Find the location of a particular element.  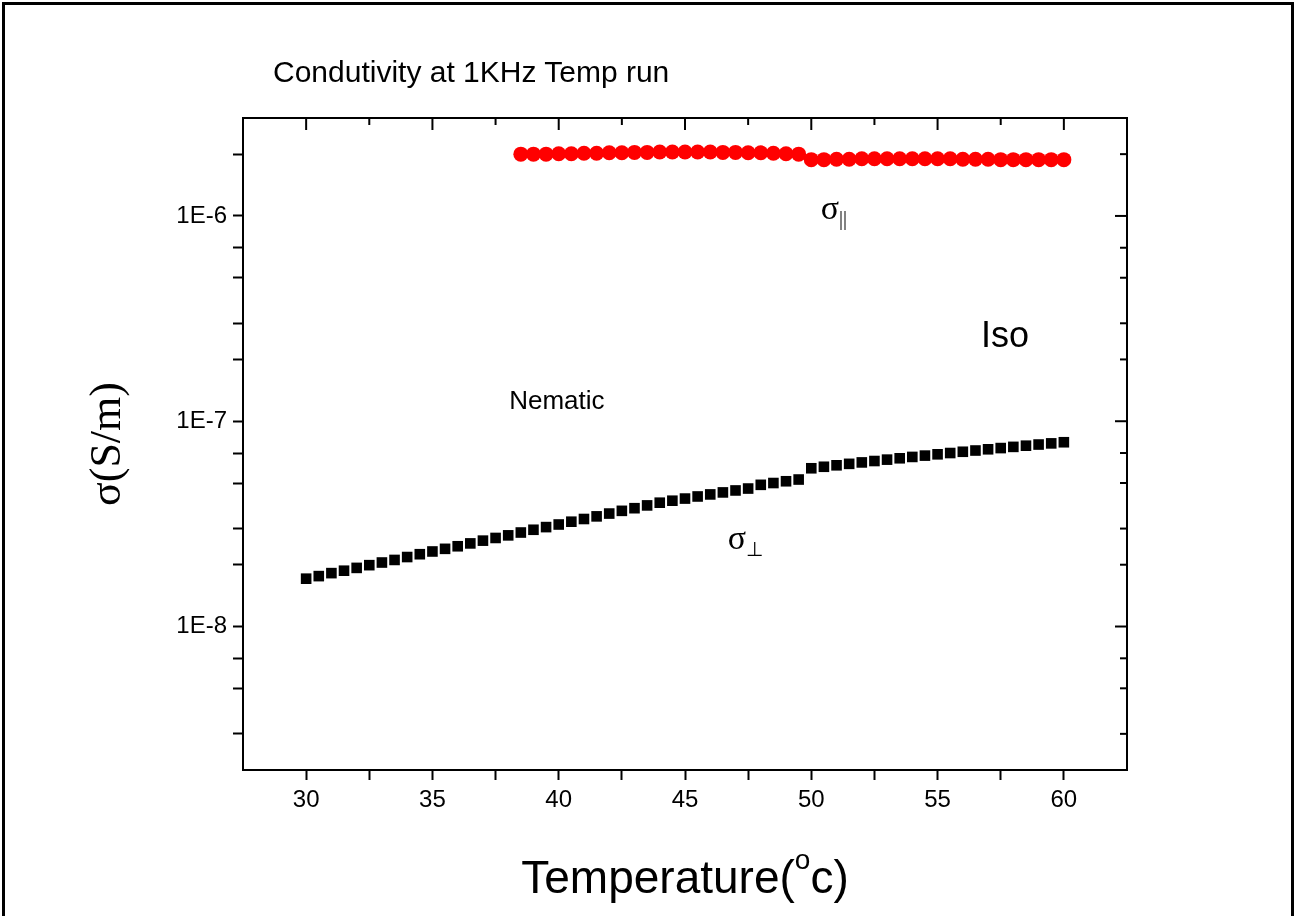

y-tick-label: 1E-7 is located at coordinates (201, 419).